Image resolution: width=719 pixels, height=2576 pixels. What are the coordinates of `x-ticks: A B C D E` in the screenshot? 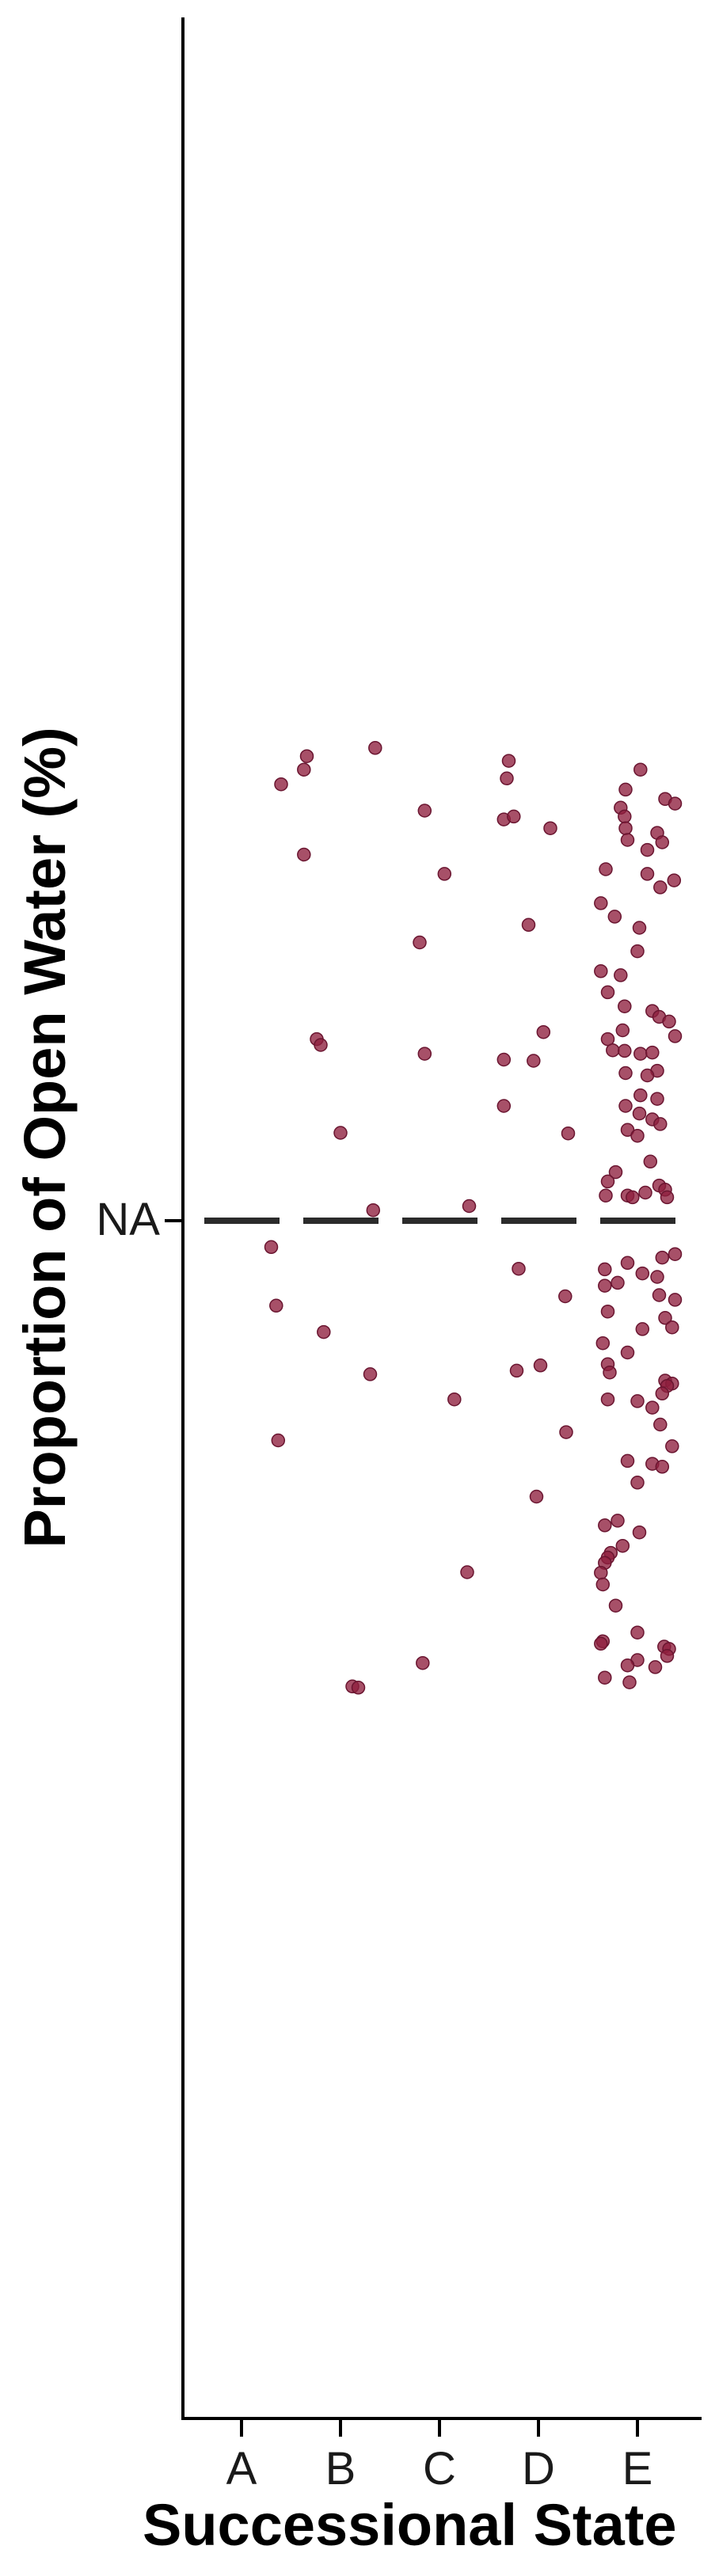 It's located at (439, 2456).